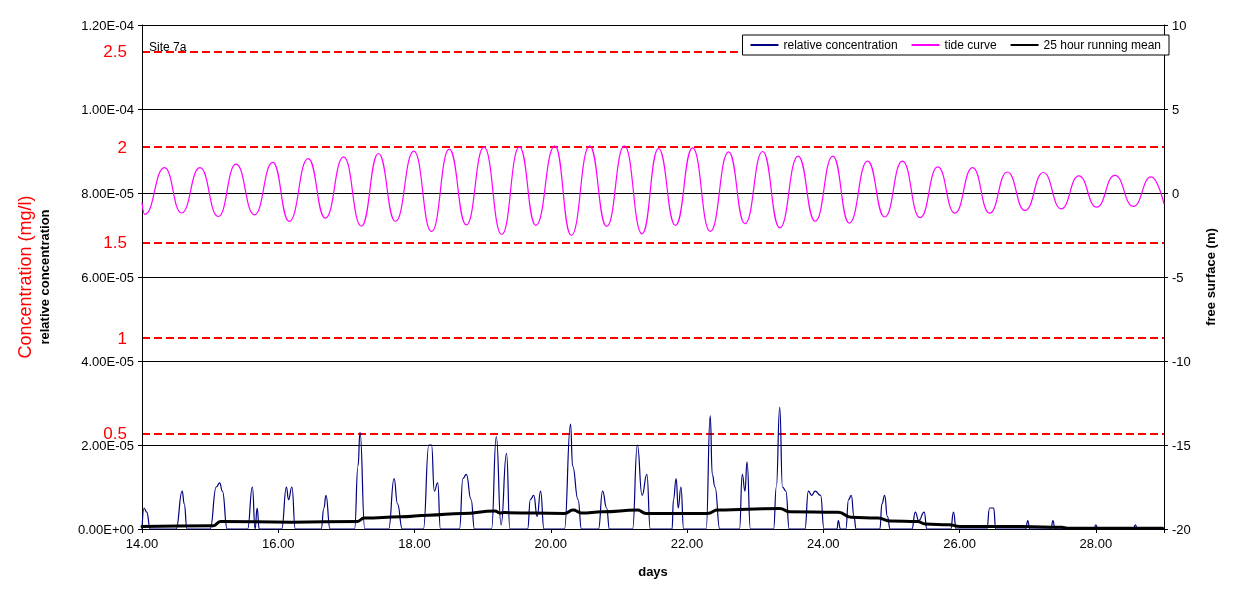 This screenshot has height=597, width=1234. Describe the element at coordinates (1176, 109) in the screenshot. I see `y2-tick-label: 5` at that location.